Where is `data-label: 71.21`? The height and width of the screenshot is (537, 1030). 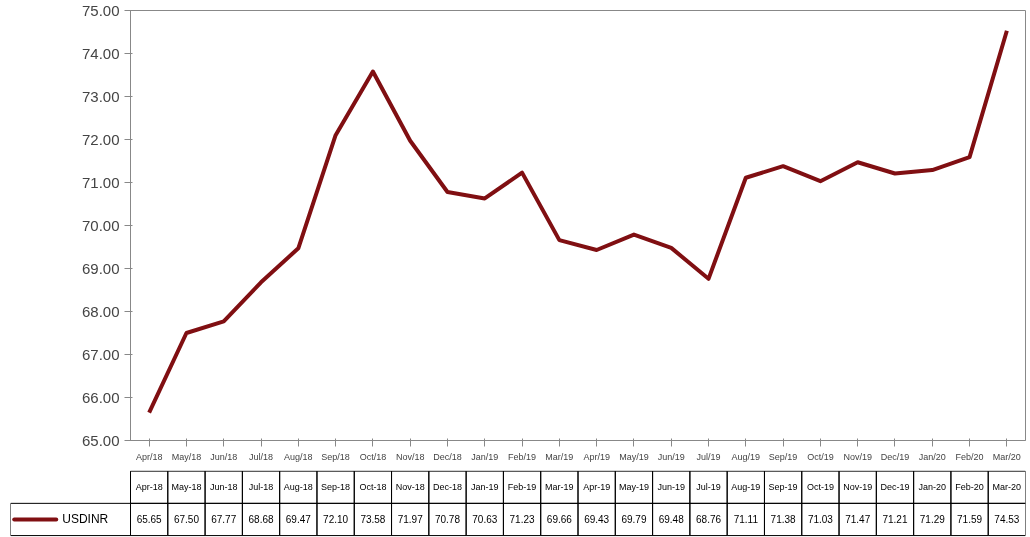 data-label: 71.21 is located at coordinates (895, 520).